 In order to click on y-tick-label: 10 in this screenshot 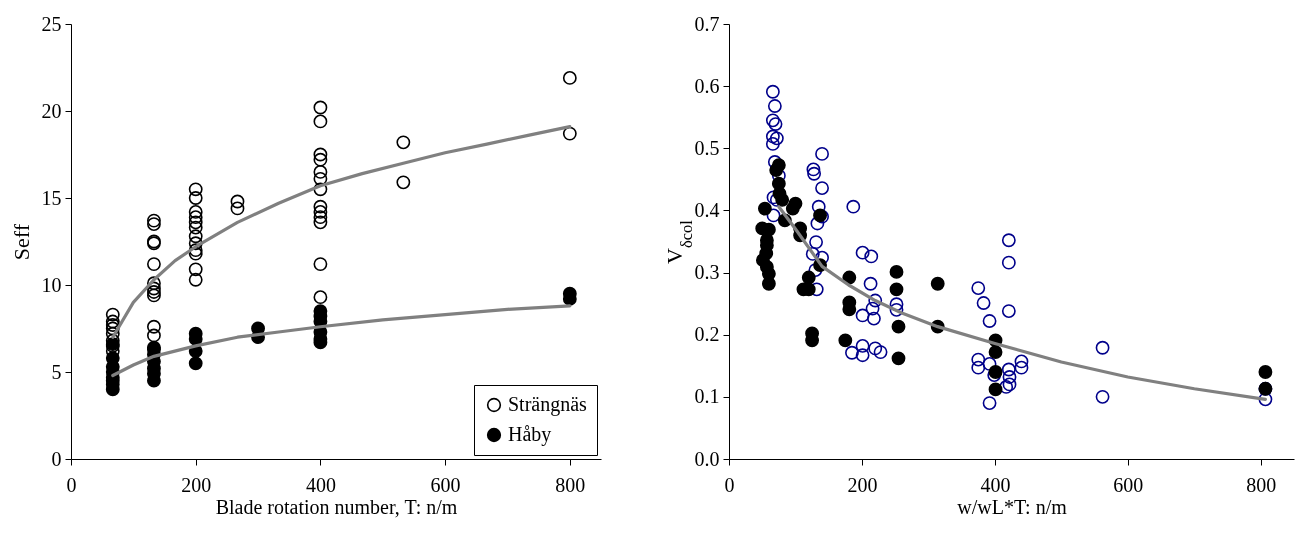, I will do `click(51, 284)`.